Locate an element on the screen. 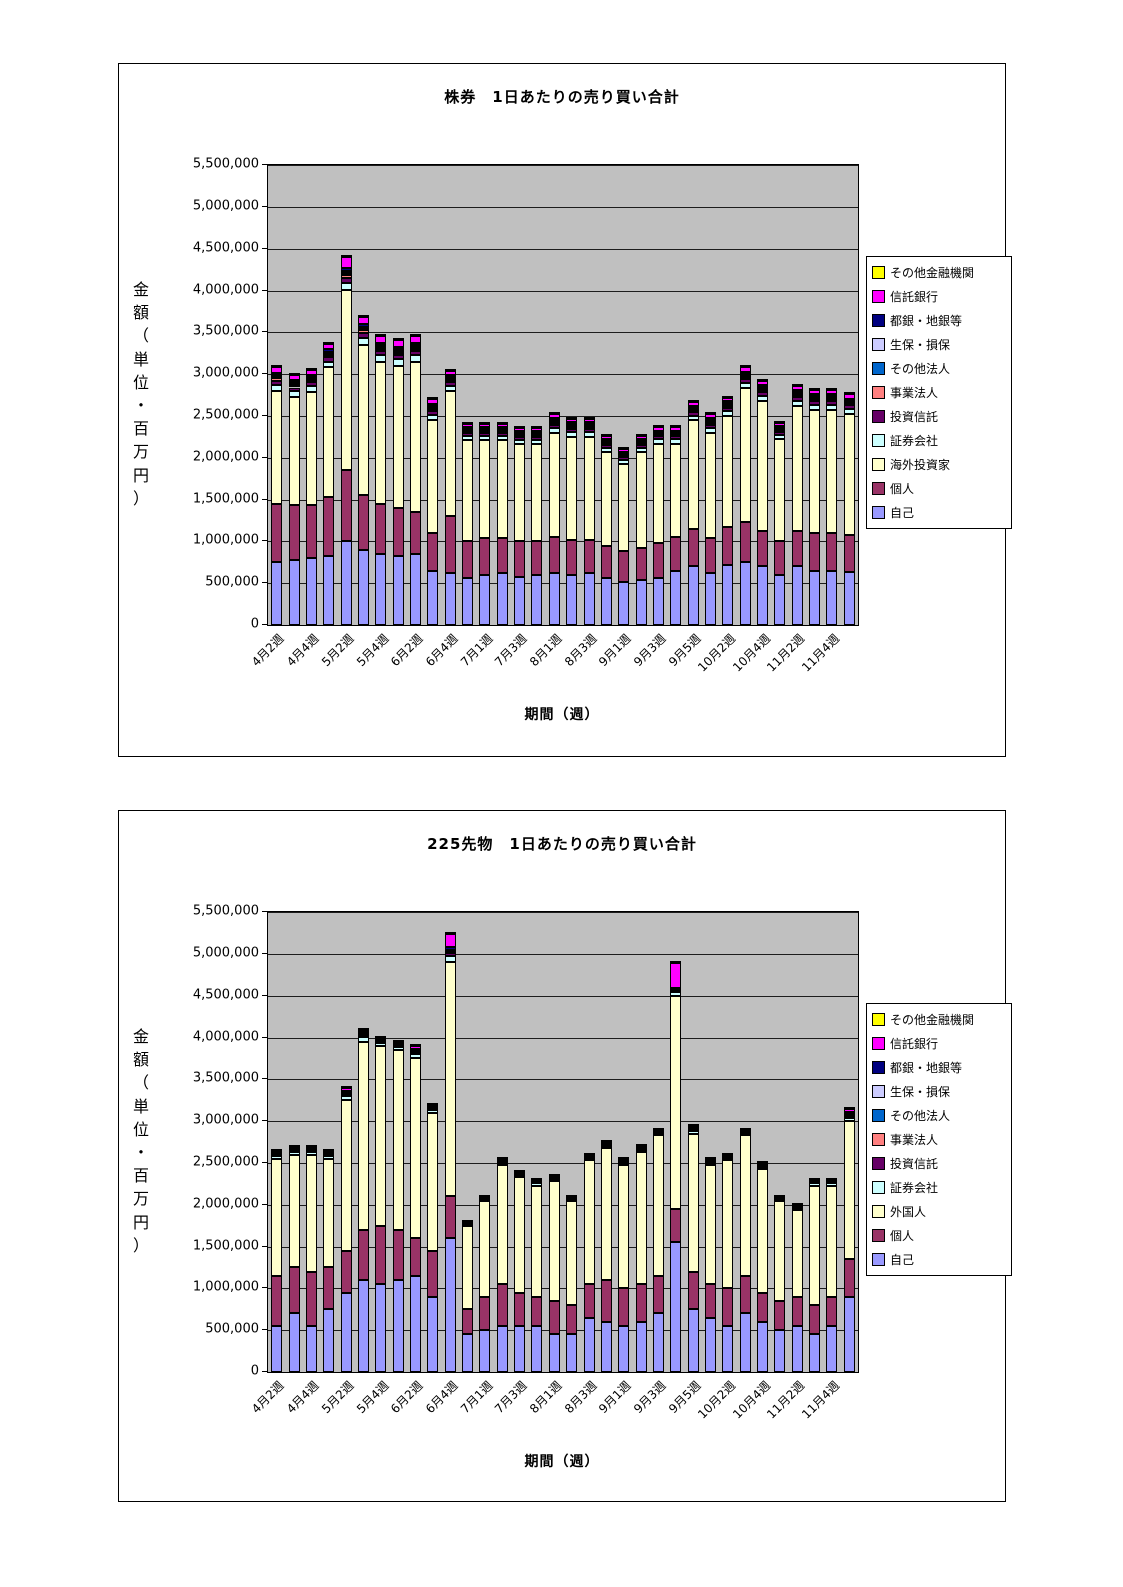 Image resolution: width=1123 pixels, height=1587 pixels. x-tick-label: 7月1週 is located at coordinates (476, 650).